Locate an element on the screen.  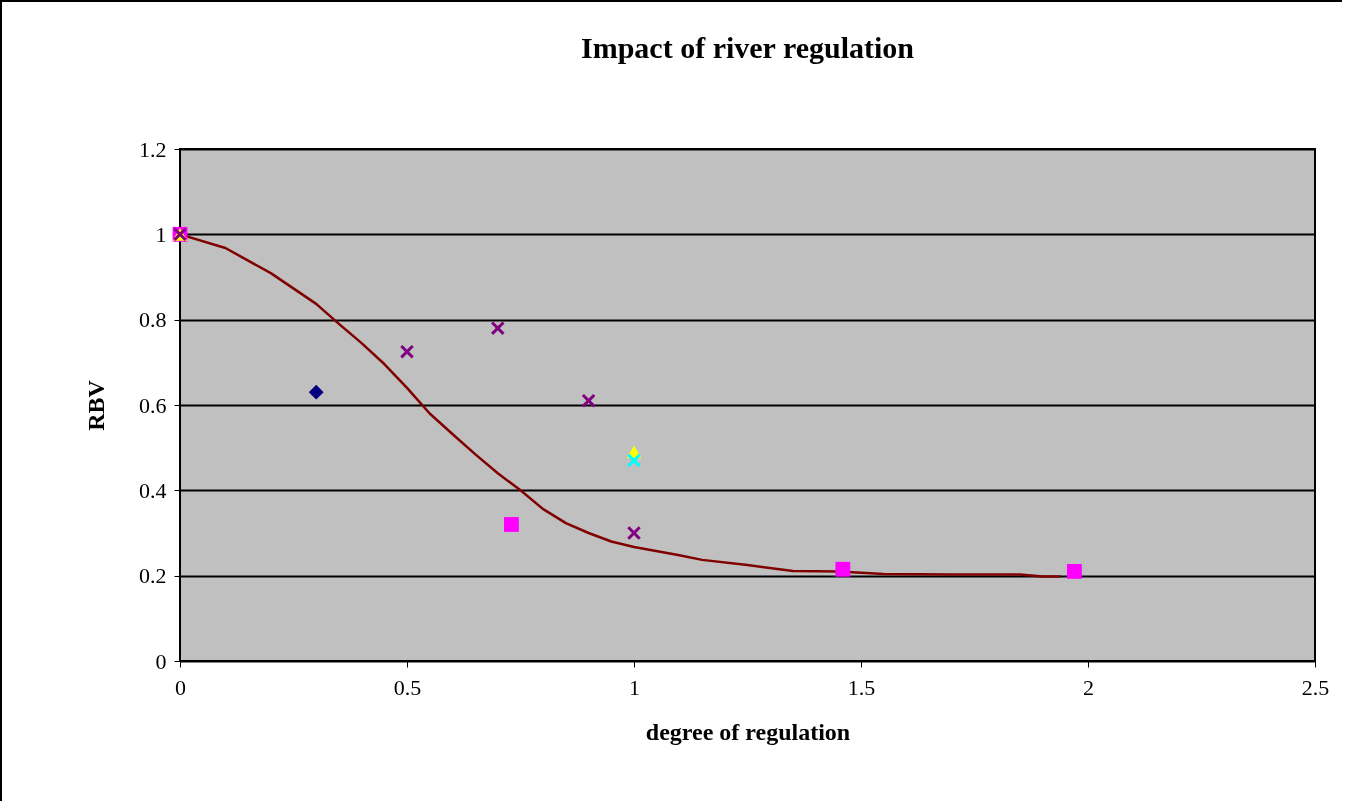
y-tick-label: 0 is located at coordinates (161, 661).